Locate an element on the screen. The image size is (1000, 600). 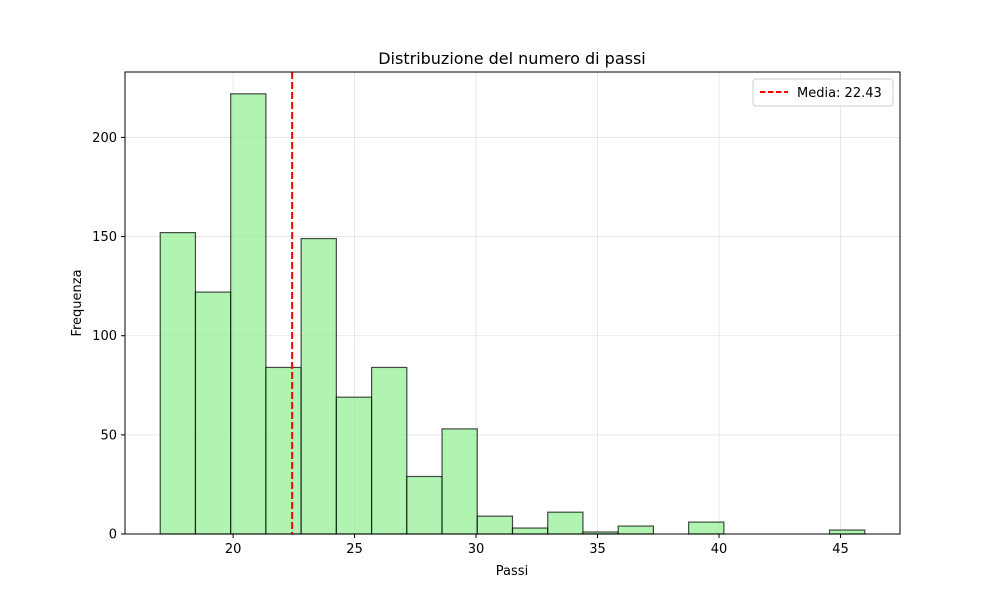
x-tick-label: 45 is located at coordinates (840, 549).